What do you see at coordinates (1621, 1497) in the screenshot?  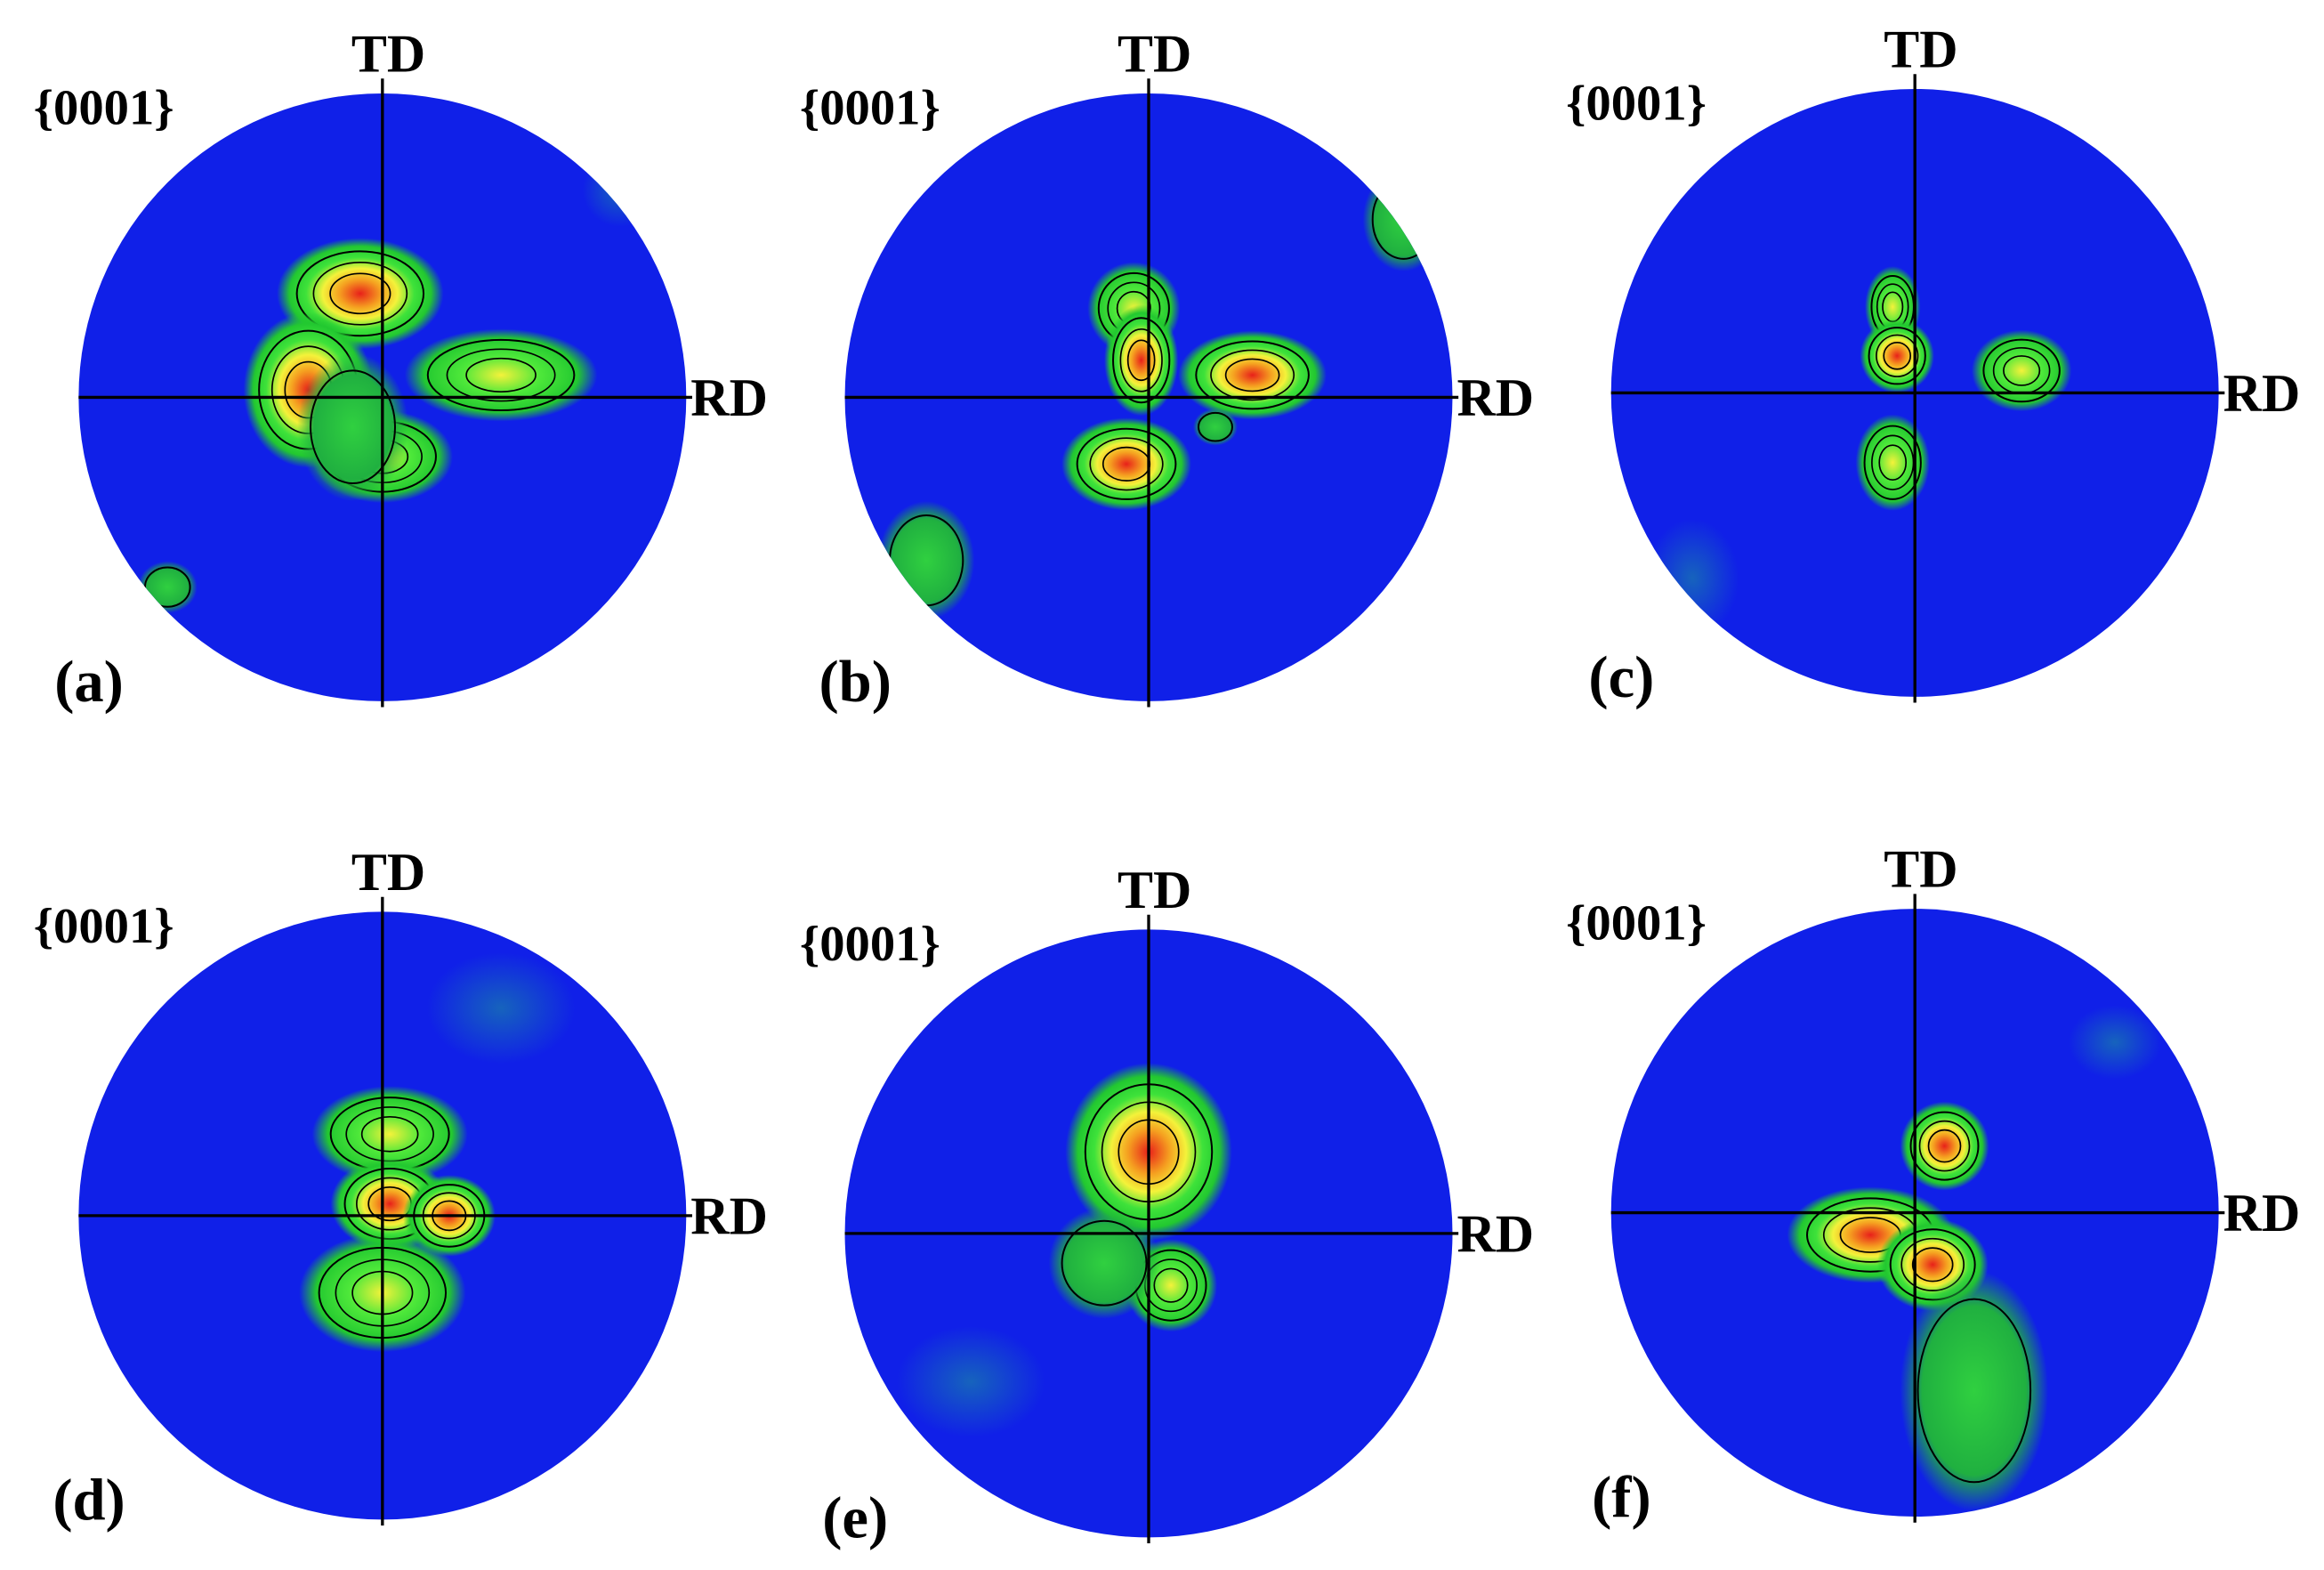 I see `panel-label: (f)` at bounding box center [1621, 1497].